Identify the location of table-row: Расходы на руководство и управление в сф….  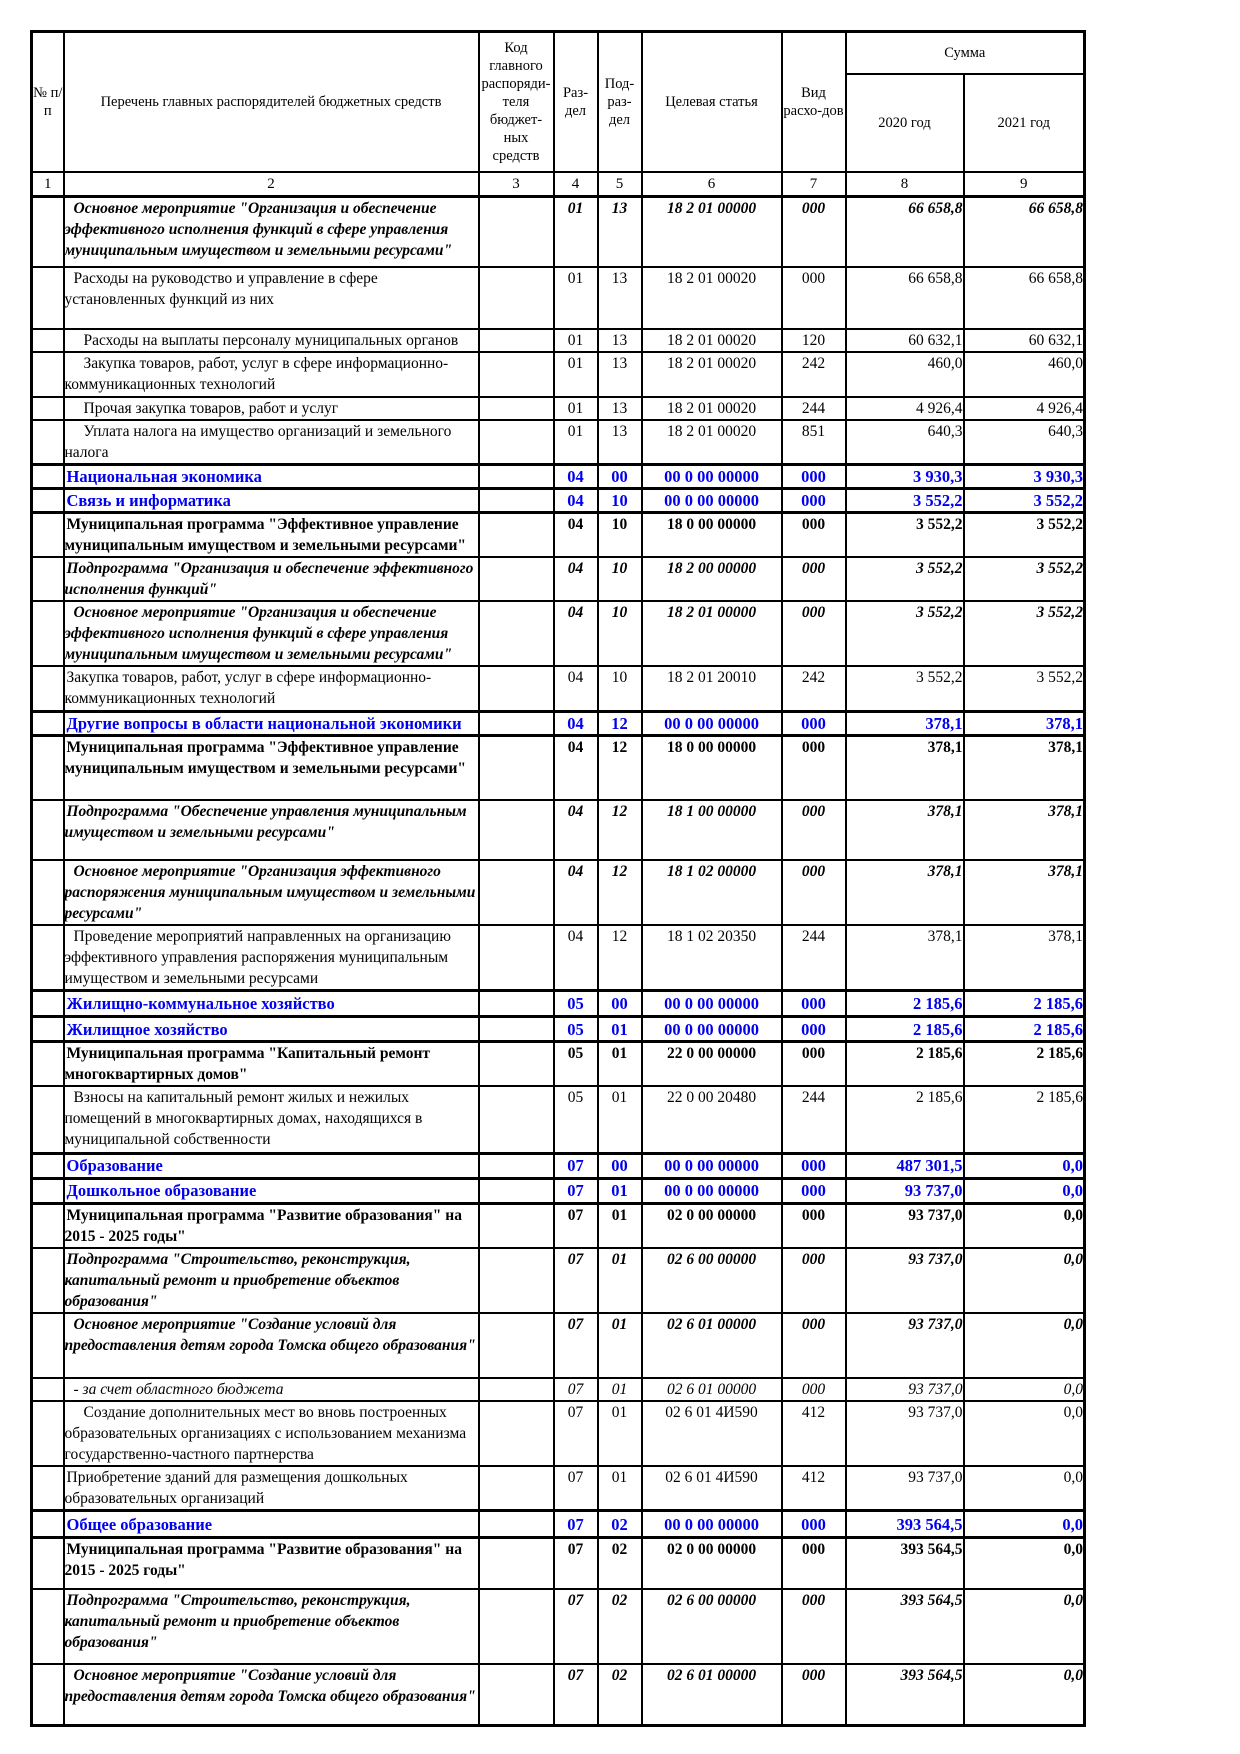
(558, 297).